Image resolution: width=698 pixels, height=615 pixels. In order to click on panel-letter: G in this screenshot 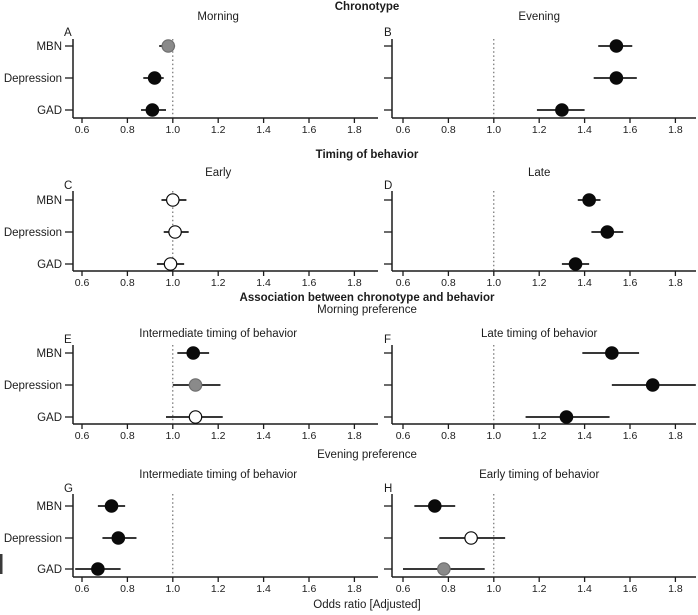, I will do `click(68, 489)`.